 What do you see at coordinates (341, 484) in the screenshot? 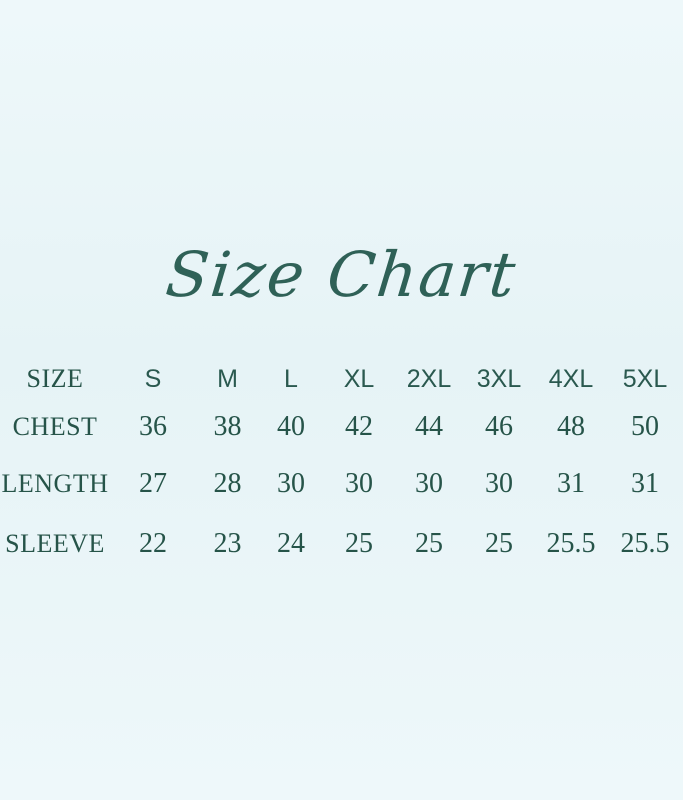
I see `table-row-length: LENGTH 27 28 30 30 30 30 31 31` at bounding box center [341, 484].